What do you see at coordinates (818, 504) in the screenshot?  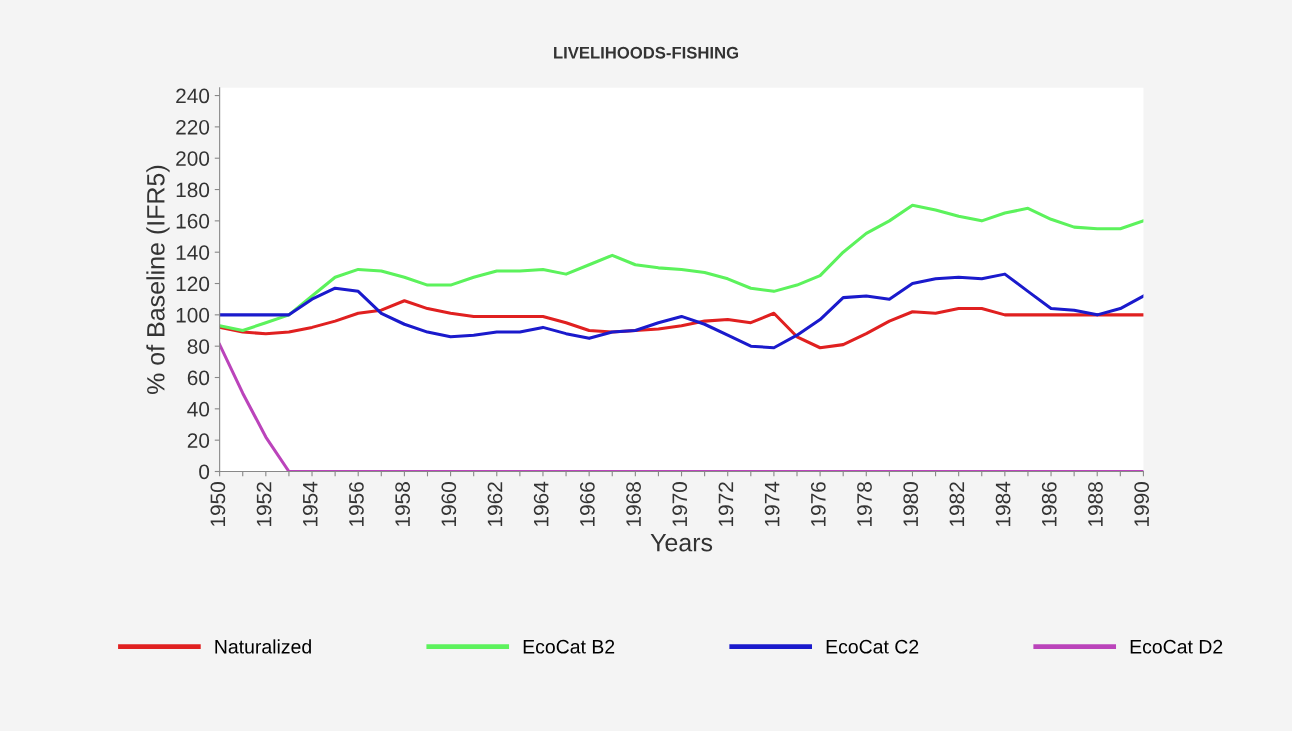 I see `x-tick-label: 1976` at bounding box center [818, 504].